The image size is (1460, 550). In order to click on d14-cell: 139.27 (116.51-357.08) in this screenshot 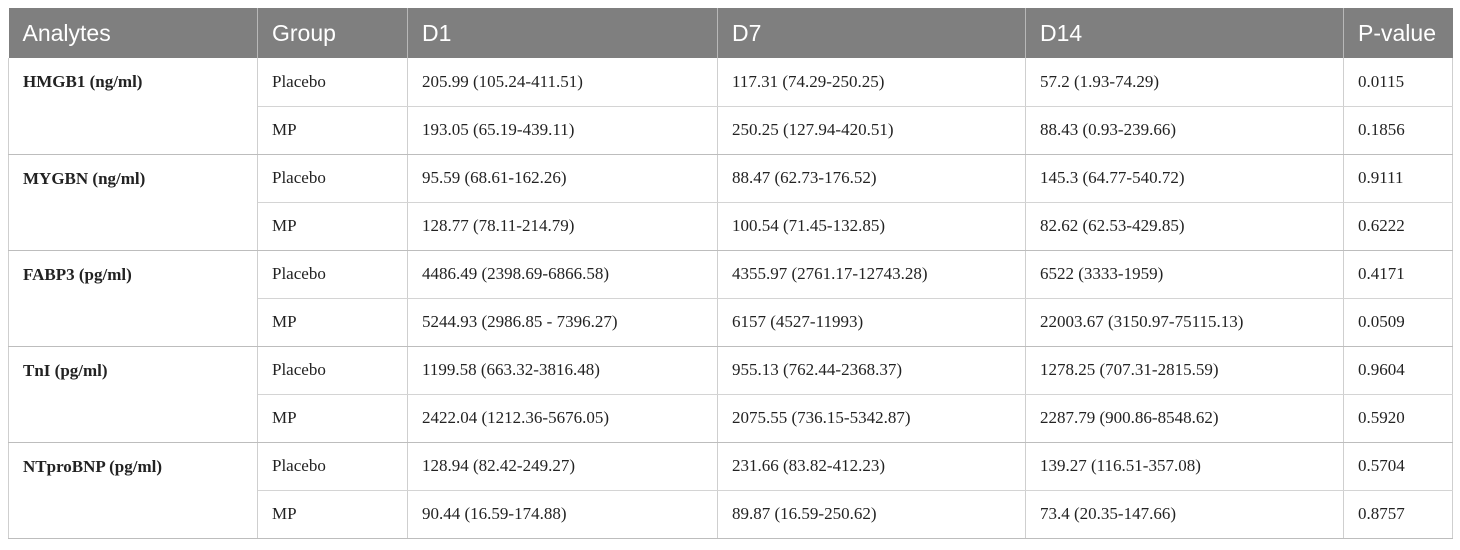, I will do `click(1184, 466)`.